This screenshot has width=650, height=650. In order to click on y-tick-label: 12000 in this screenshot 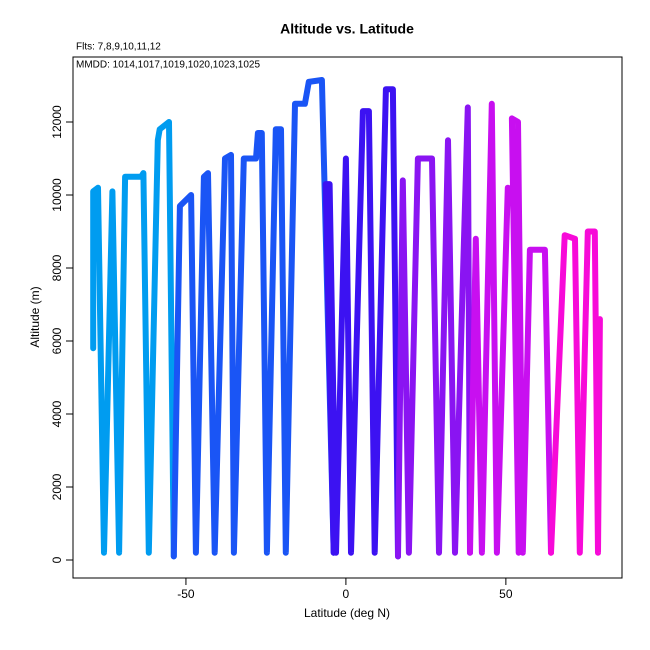, I will do `click(57, 122)`.